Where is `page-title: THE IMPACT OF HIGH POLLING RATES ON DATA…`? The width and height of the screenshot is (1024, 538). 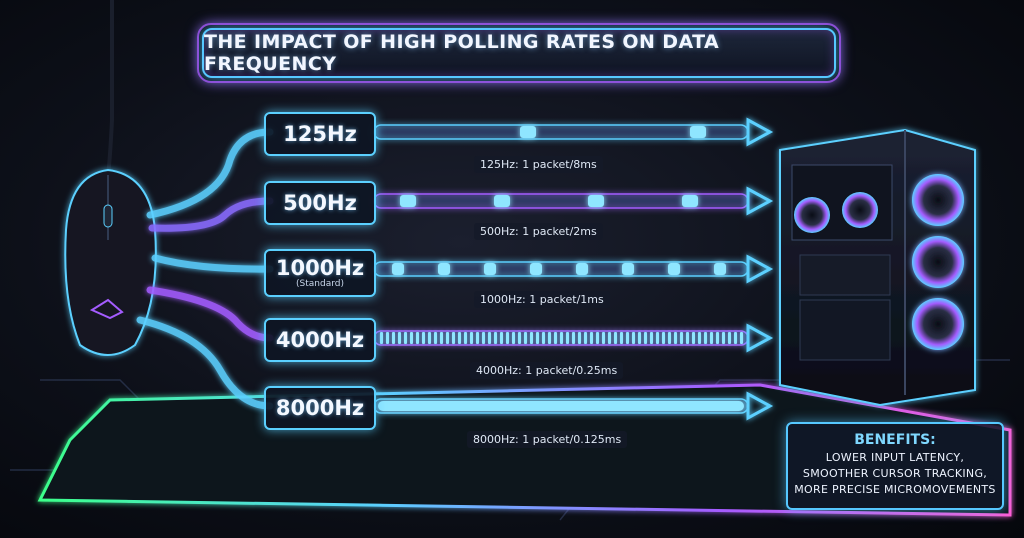 page-title: THE IMPACT OF HIGH POLLING RATES ON DATA… is located at coordinates (462, 53).